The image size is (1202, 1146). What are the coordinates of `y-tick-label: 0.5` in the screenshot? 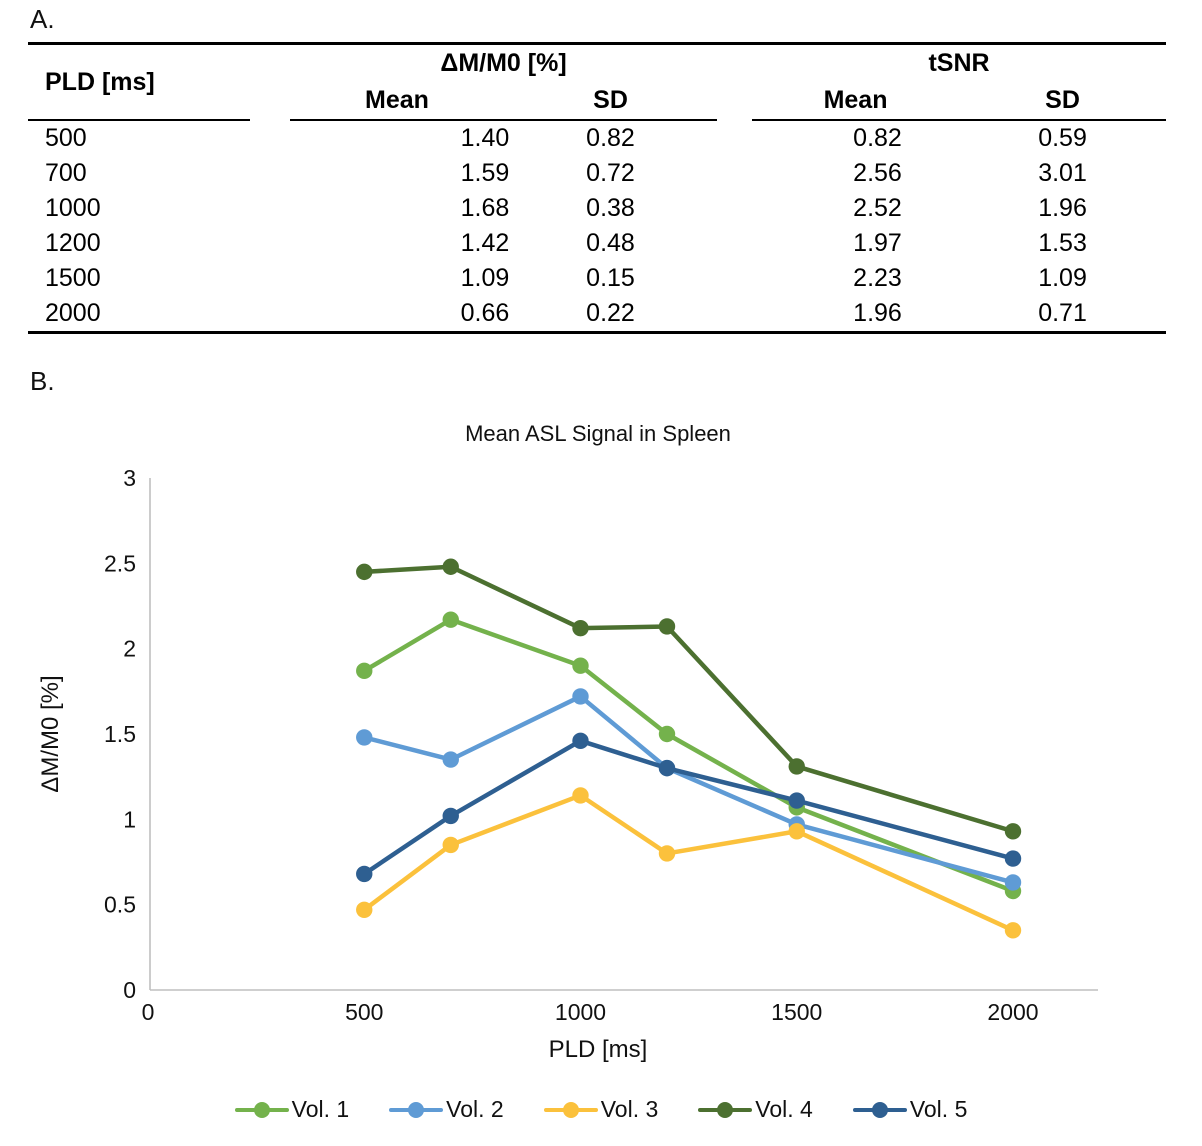 It's located at (120, 905).